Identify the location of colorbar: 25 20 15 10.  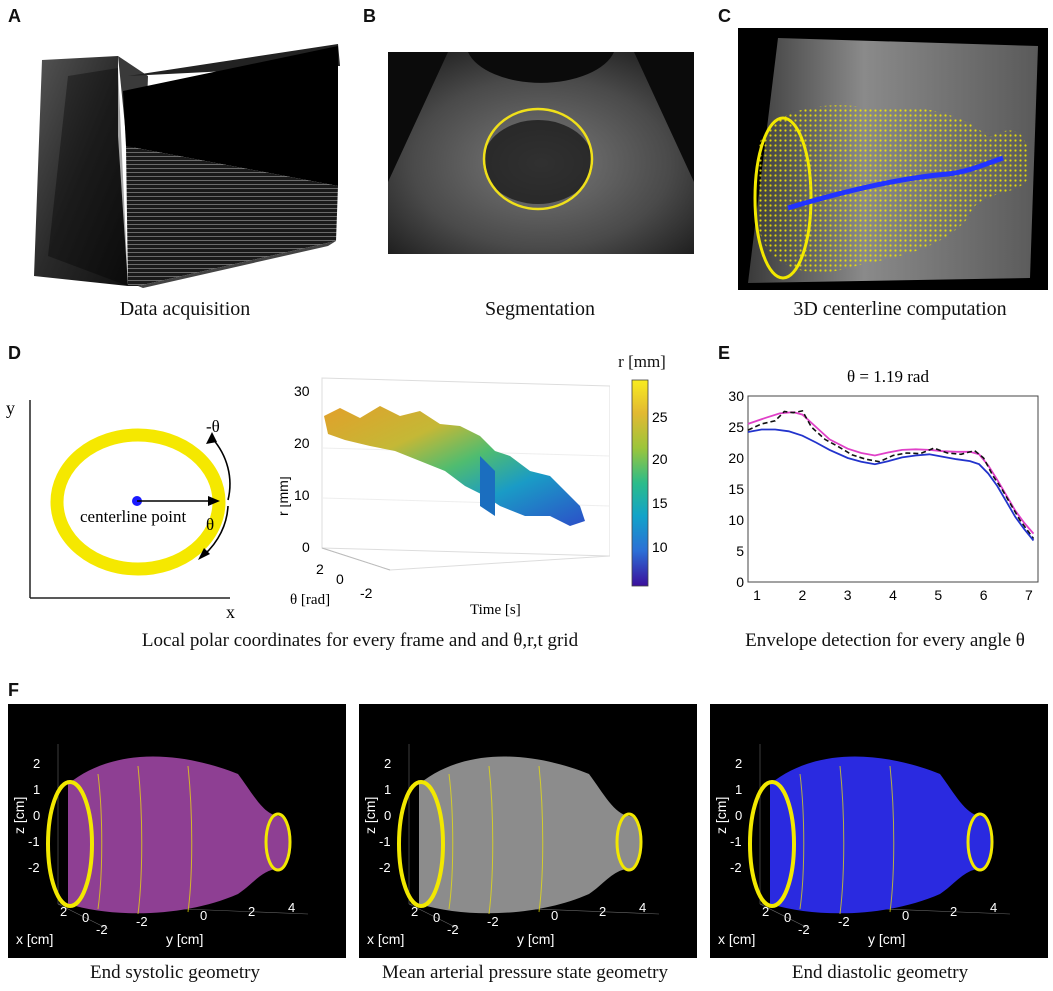
(649, 483).